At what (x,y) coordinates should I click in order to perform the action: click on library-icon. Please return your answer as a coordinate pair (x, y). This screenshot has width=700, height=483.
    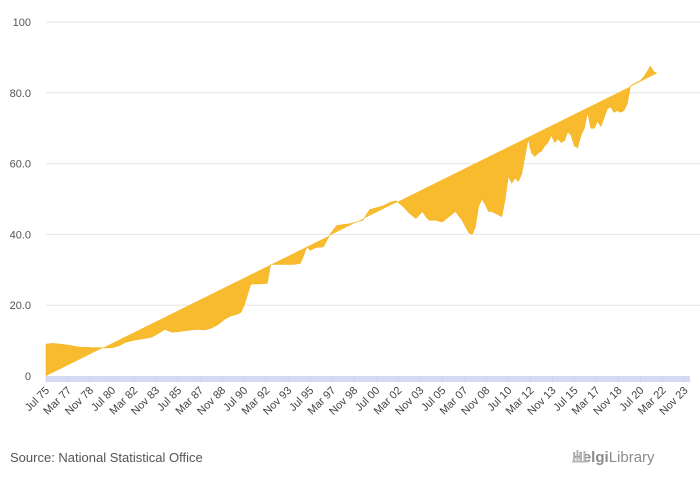
    Looking at the image, I should click on (580, 456).